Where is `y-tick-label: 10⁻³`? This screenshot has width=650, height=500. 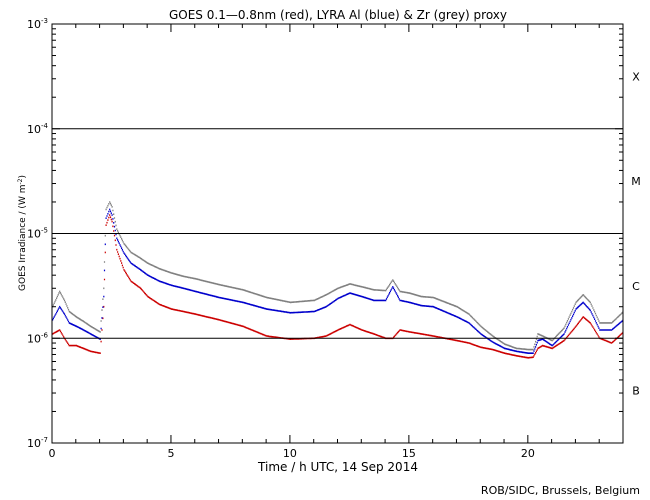 y-tick-label: 10⁻³ is located at coordinates (37, 24).